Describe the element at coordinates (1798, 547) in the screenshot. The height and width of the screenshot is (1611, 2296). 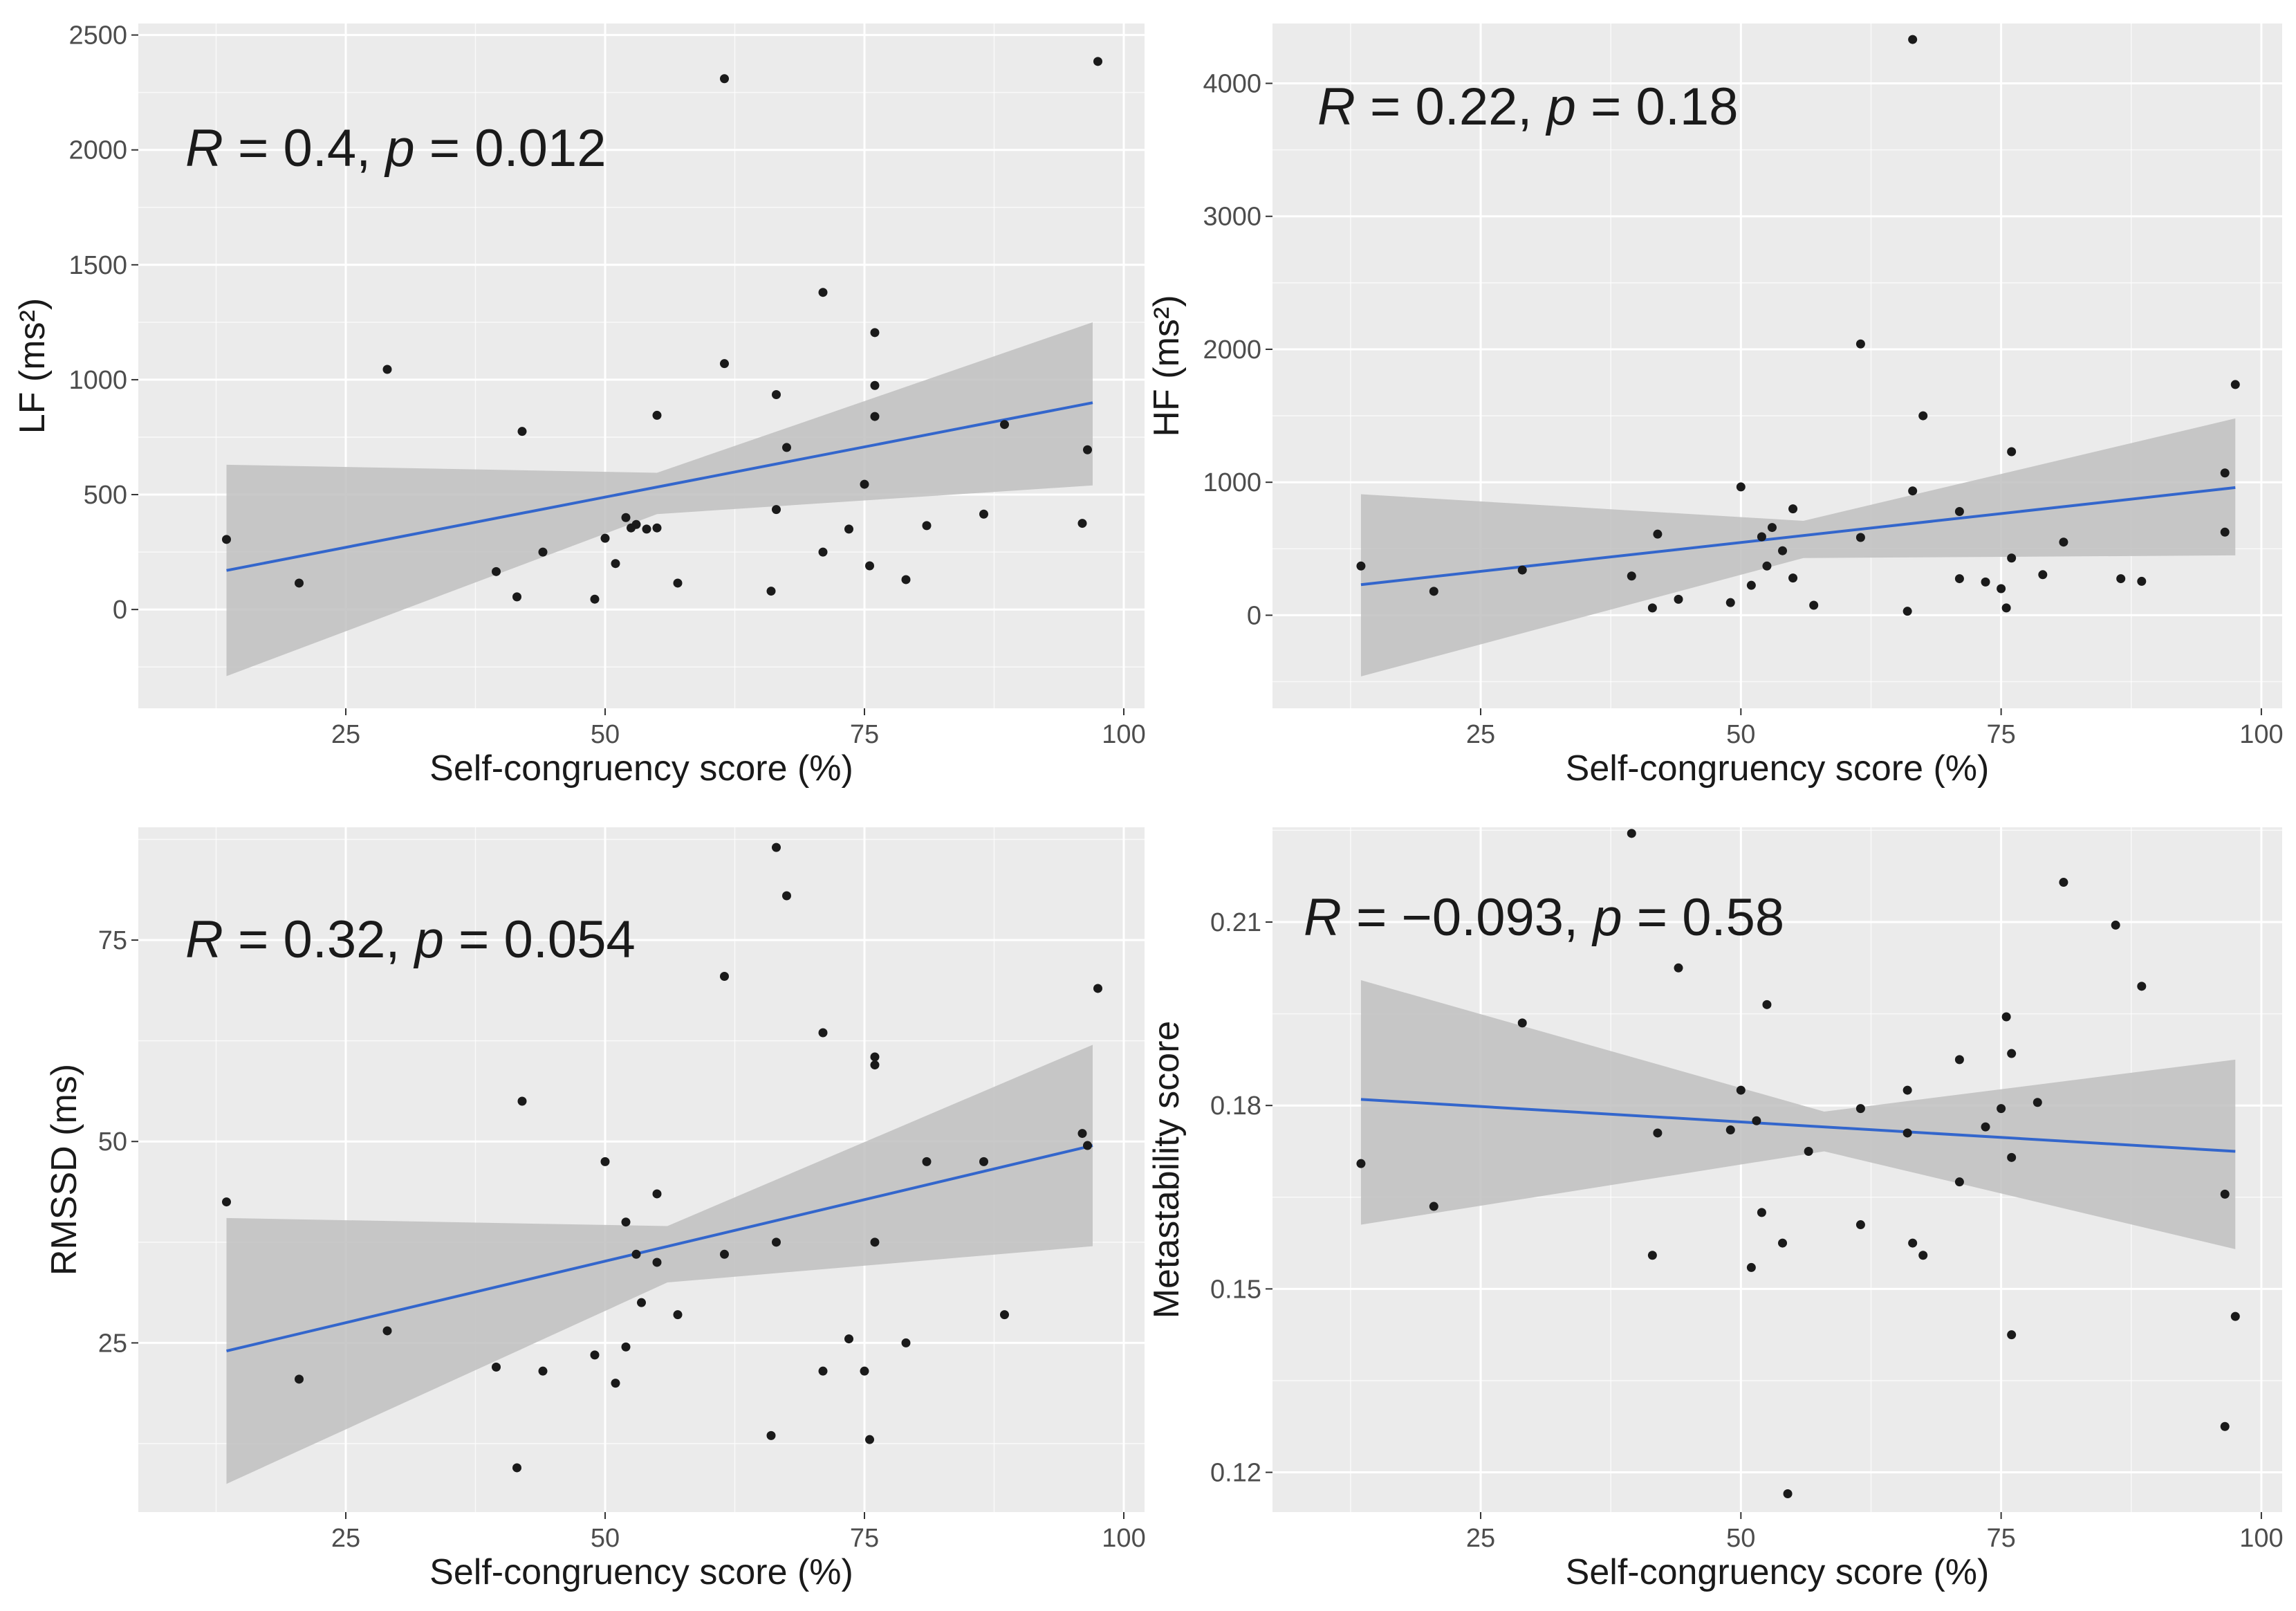
I see `confidence-band` at that location.